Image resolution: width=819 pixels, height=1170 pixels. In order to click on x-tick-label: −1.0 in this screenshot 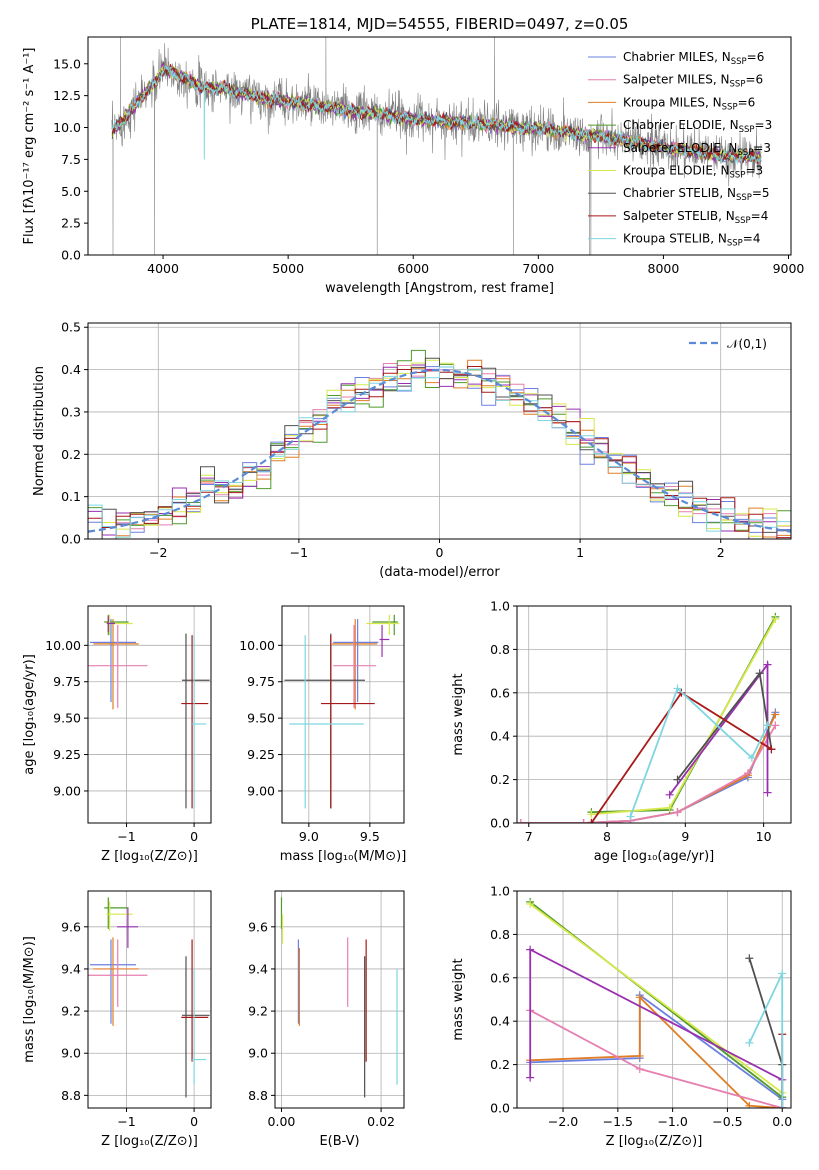, I will do `click(672, 1121)`.